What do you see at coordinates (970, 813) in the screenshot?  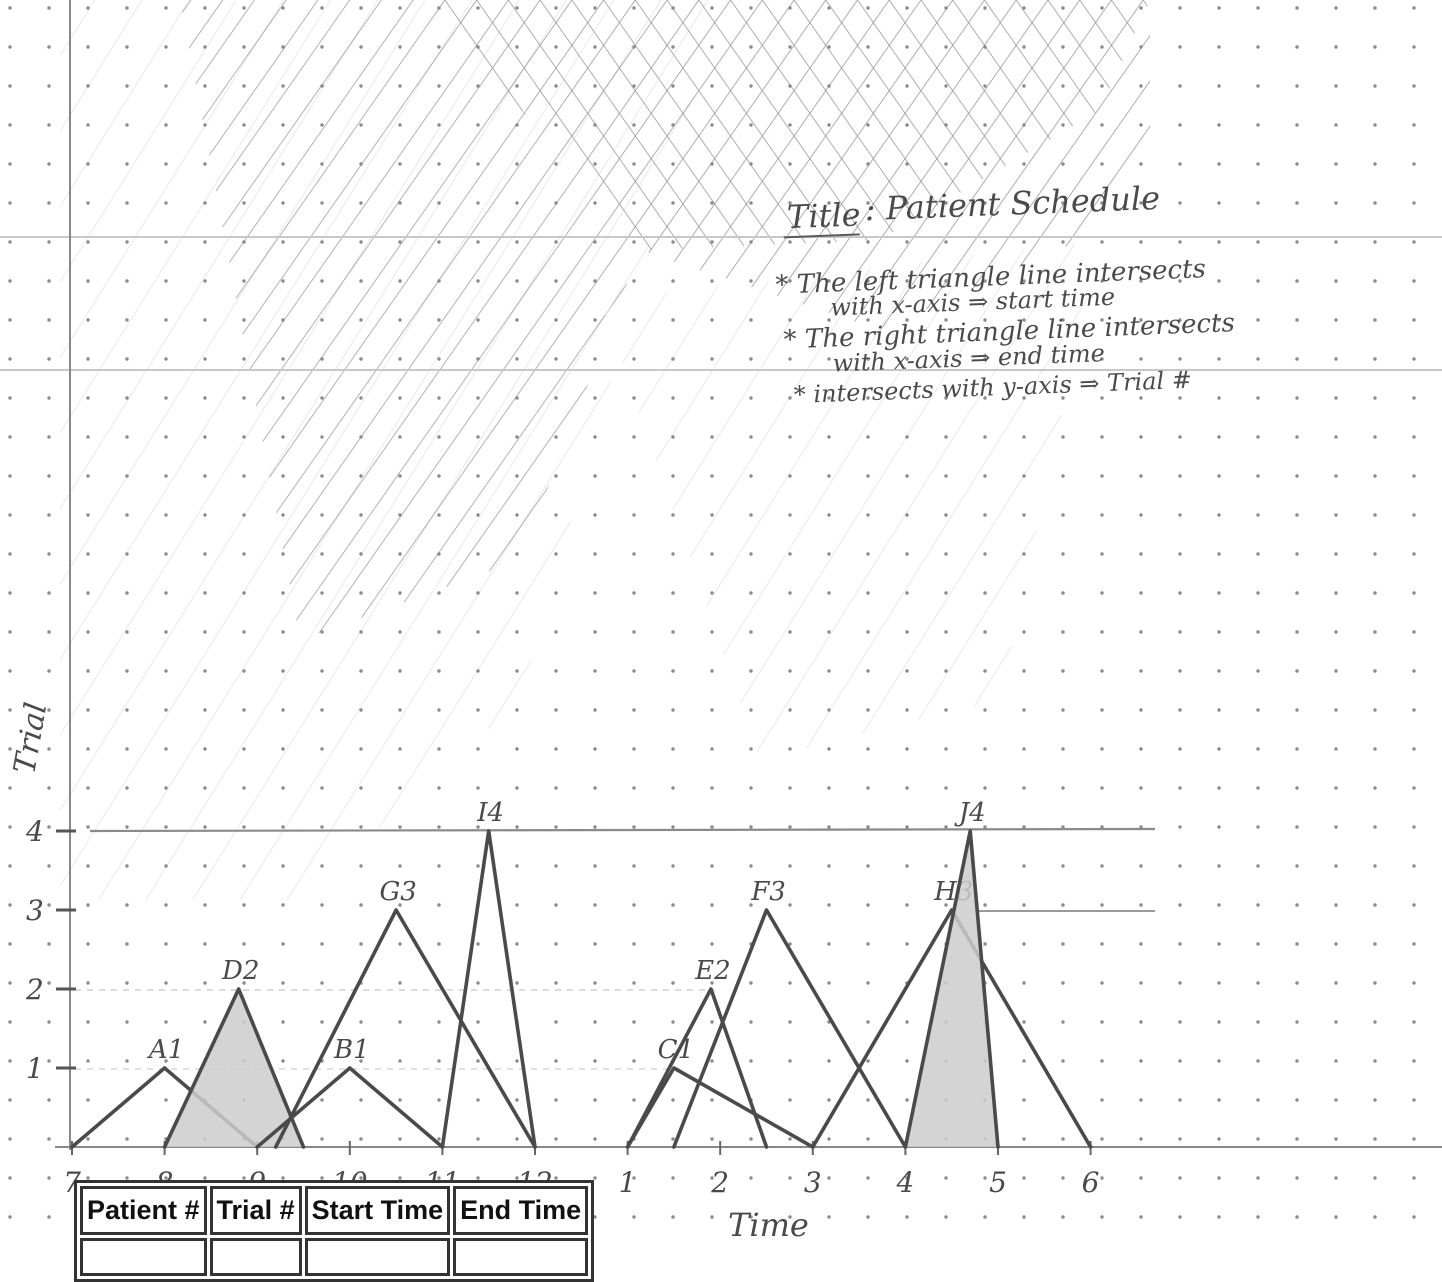 I see `triangle-label: J4` at bounding box center [970, 813].